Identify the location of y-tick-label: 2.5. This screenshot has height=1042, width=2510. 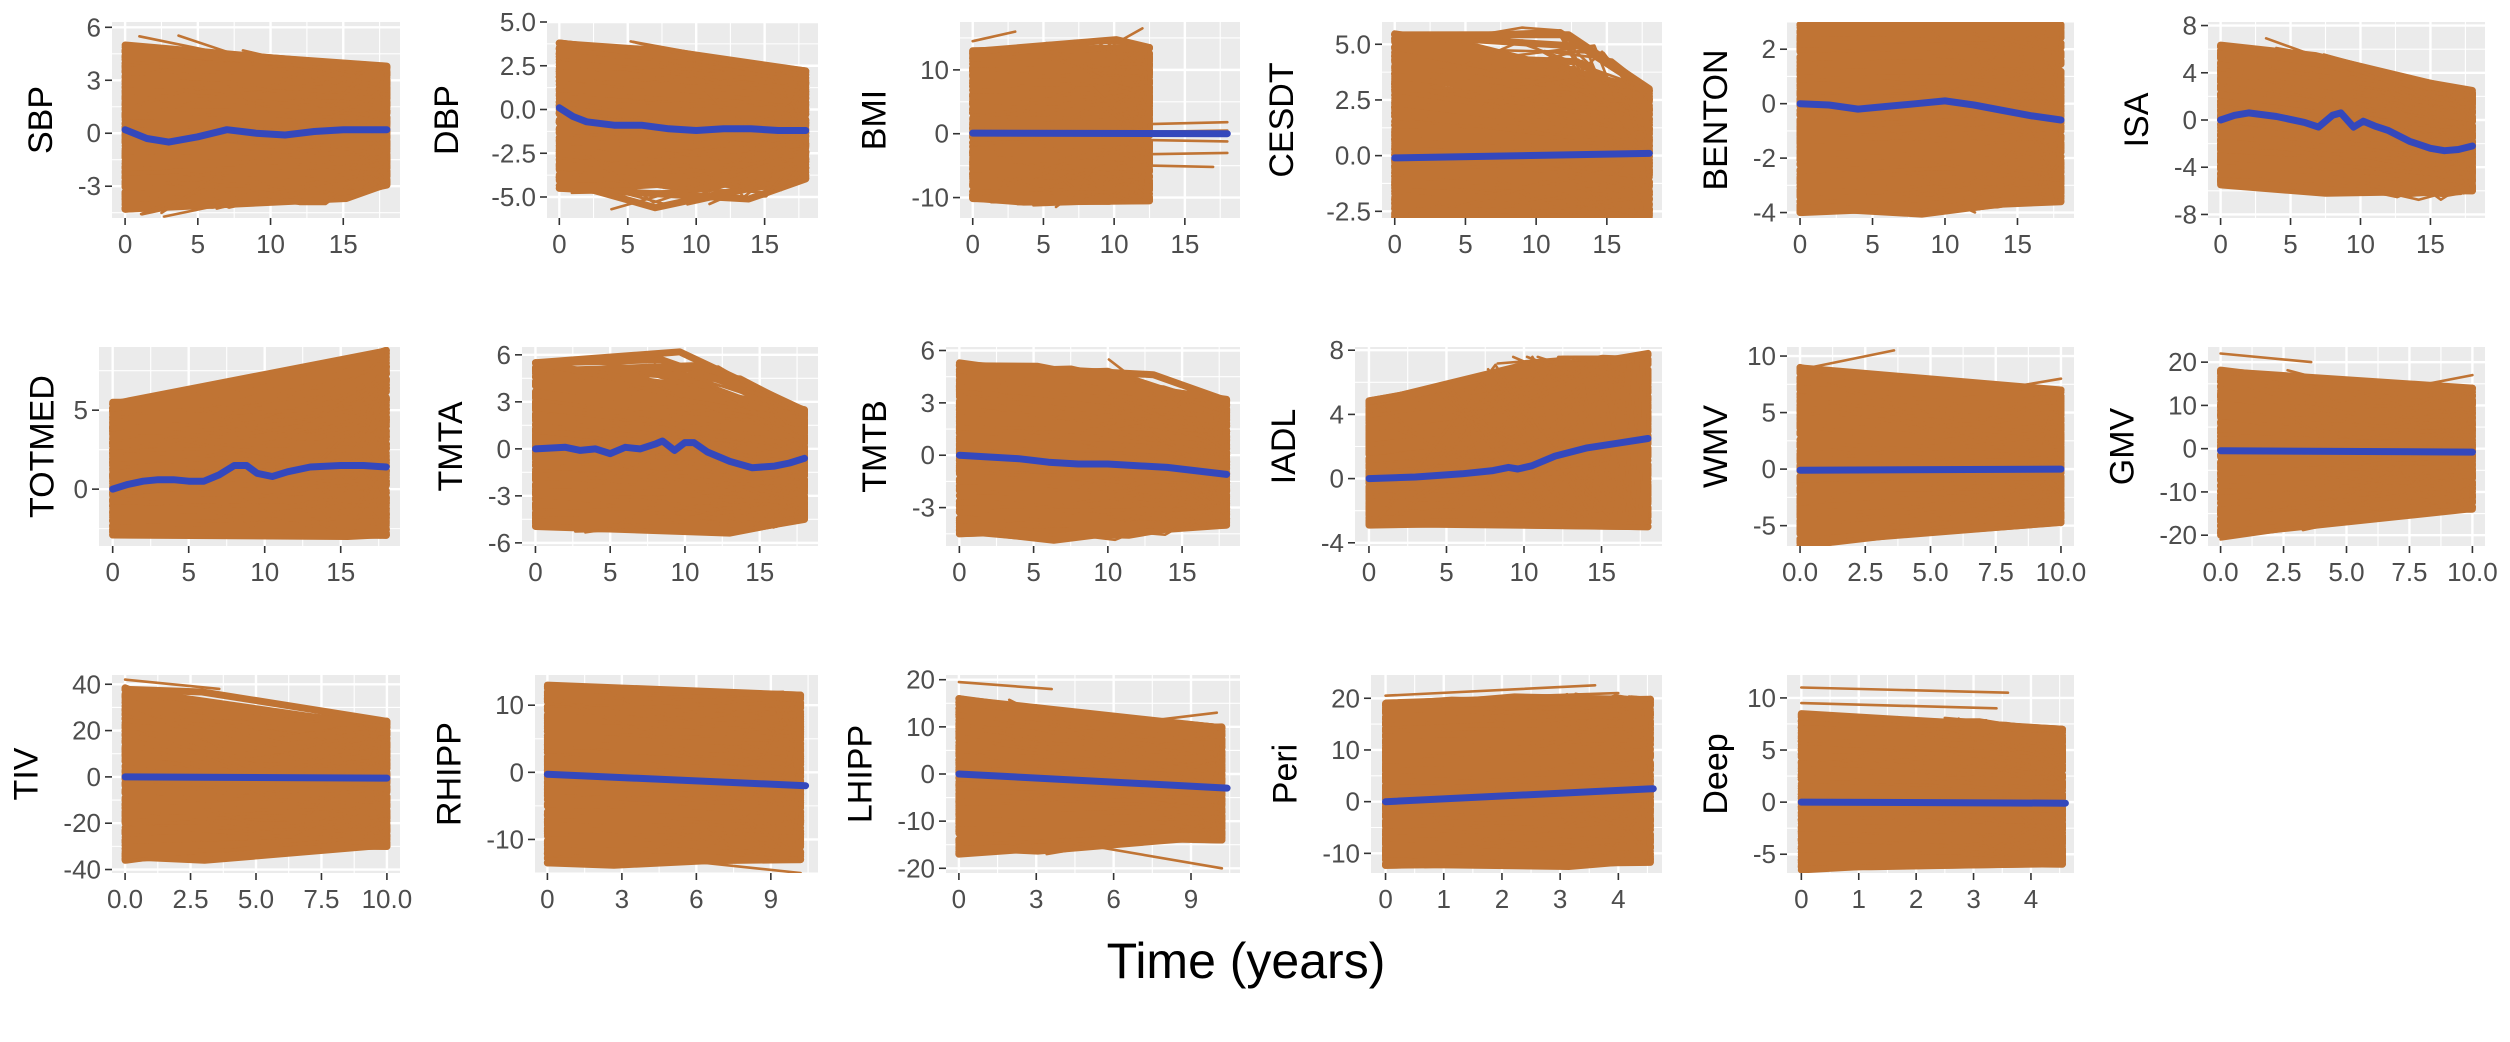
(1353, 100).